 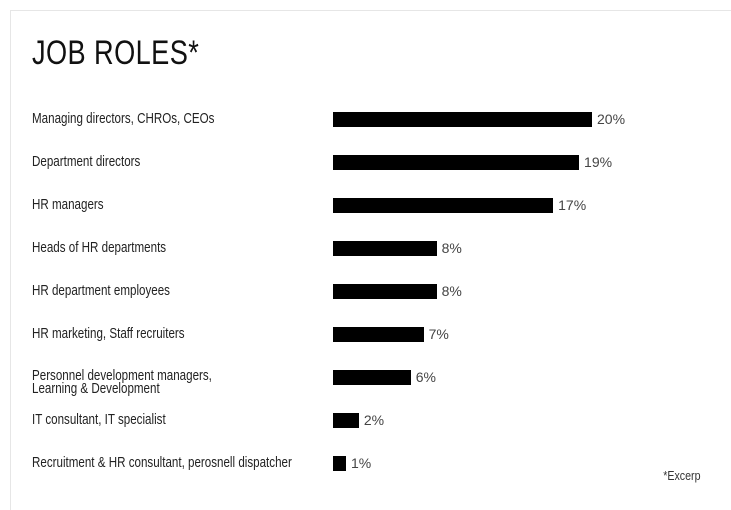 I want to click on category-label: IT consultant, IT specialist, so click(x=99, y=419).